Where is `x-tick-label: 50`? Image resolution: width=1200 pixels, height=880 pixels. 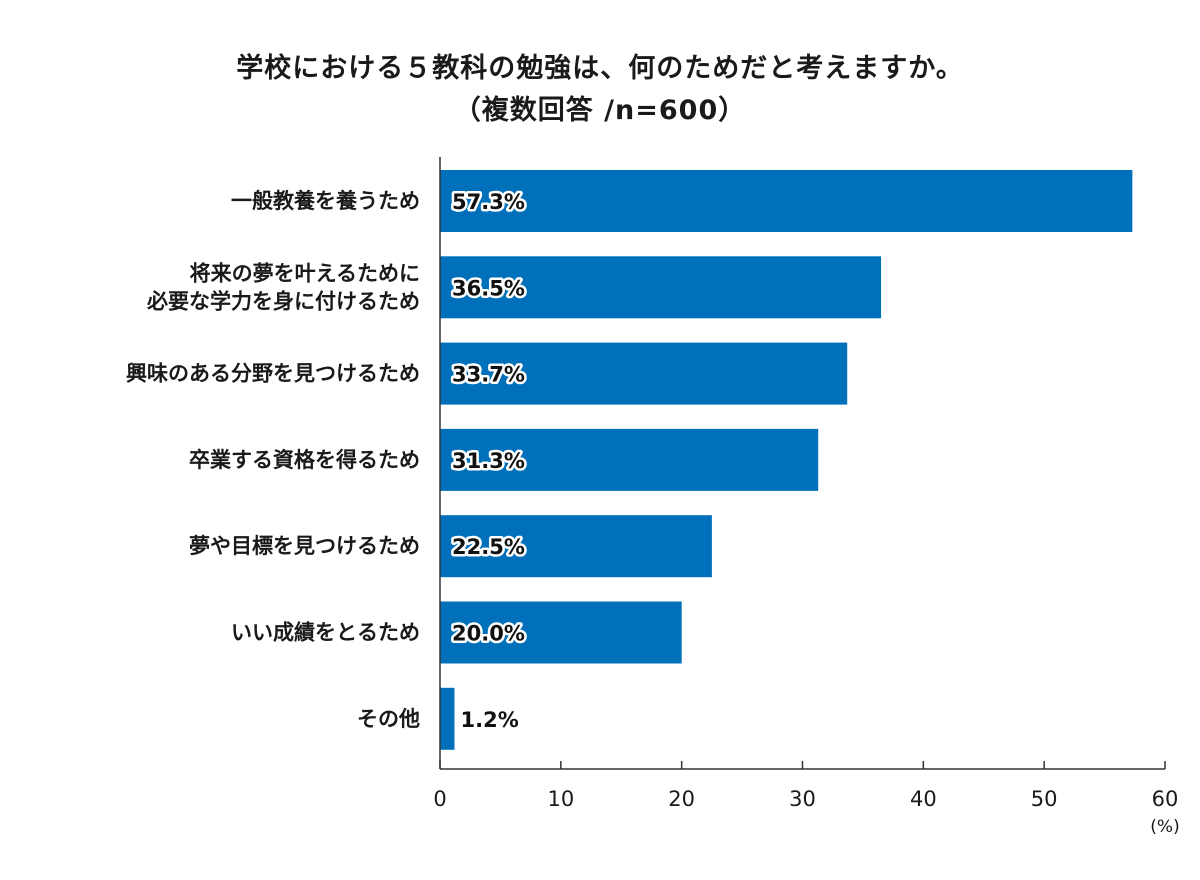
x-tick-label: 50 is located at coordinates (1044, 799).